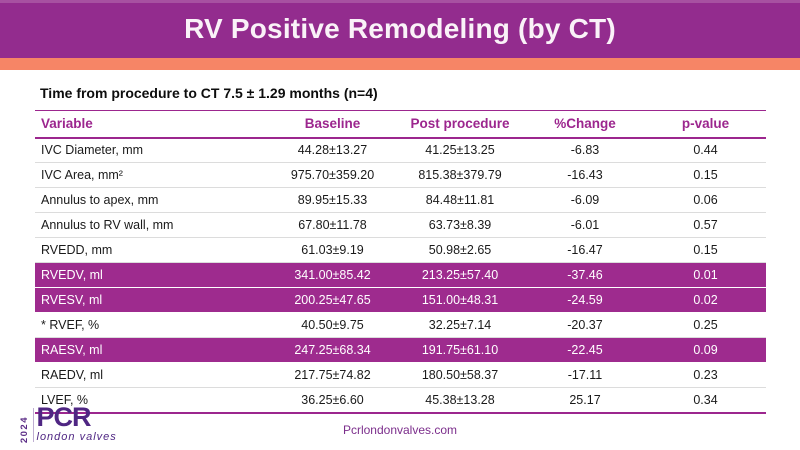 This screenshot has width=800, height=450. Describe the element at coordinates (705, 225) in the screenshot. I see `cell-p-value: 0.57` at that location.